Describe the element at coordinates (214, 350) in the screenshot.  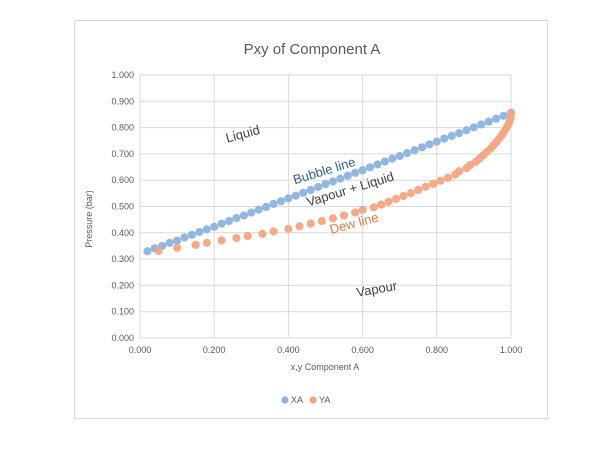
I see `x-tick-label: 0.200` at that location.